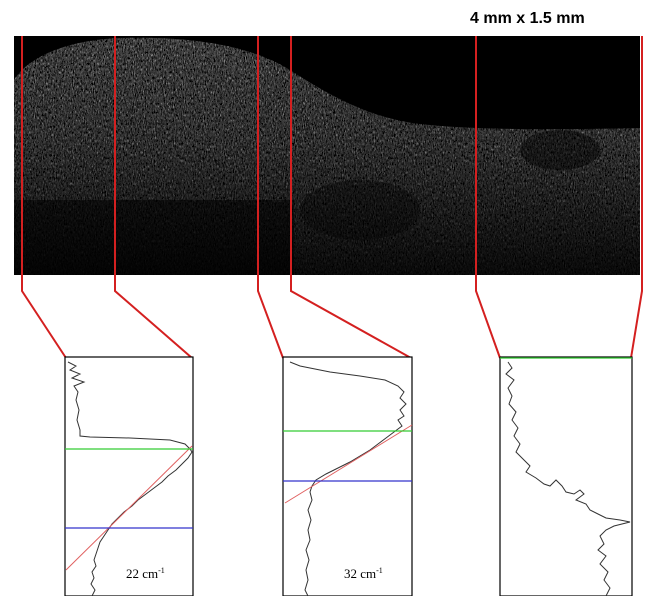  I want to click on profile-panel-2: 32 cm-1, so click(347, 476).